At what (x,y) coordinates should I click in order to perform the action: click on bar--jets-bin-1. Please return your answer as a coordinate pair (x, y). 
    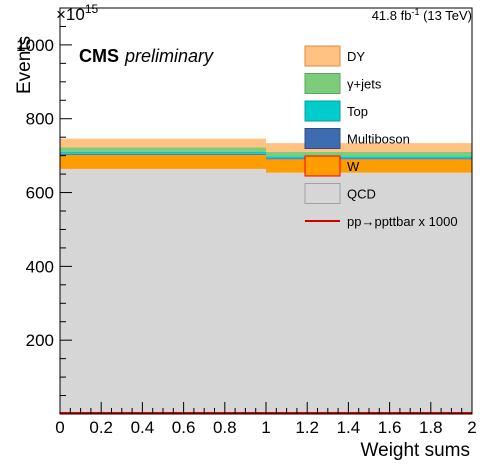
    Looking at the image, I should click on (369, 154).